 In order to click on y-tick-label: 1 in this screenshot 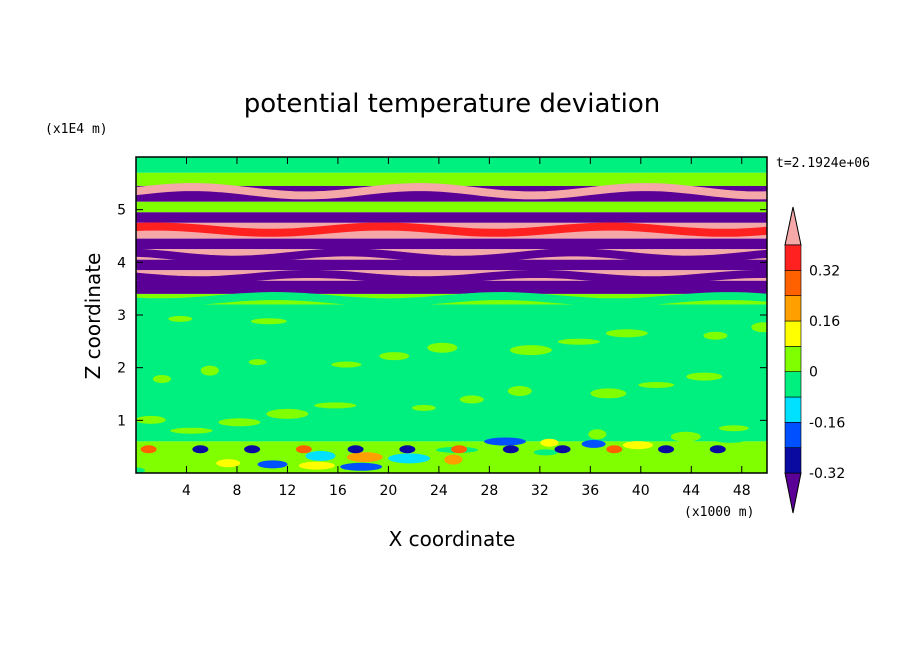, I will do `click(121, 421)`.